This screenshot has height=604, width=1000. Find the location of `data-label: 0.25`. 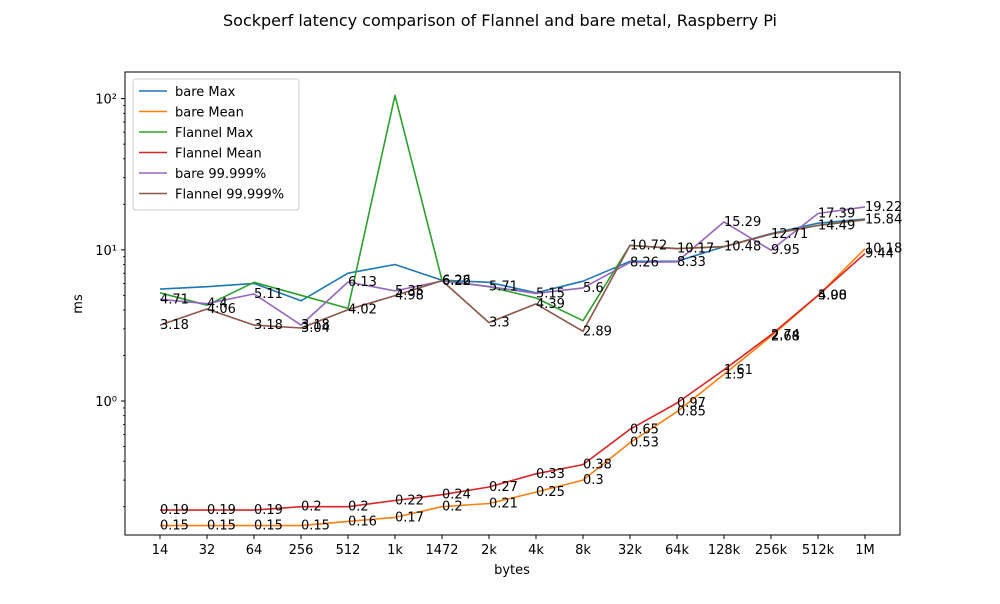

data-label: 0.25 is located at coordinates (550, 492).